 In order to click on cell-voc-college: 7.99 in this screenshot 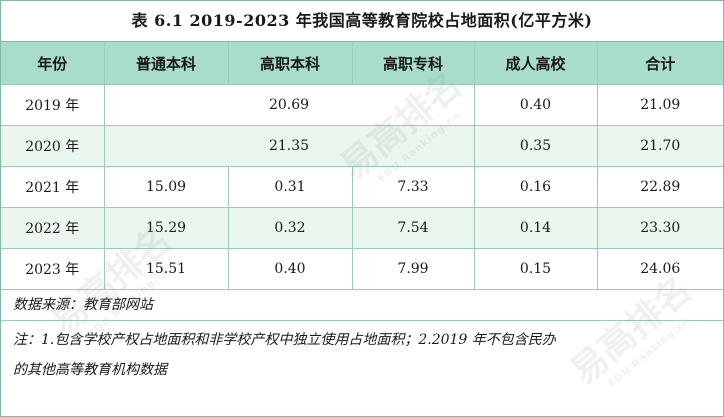, I will do `click(413, 269)`.